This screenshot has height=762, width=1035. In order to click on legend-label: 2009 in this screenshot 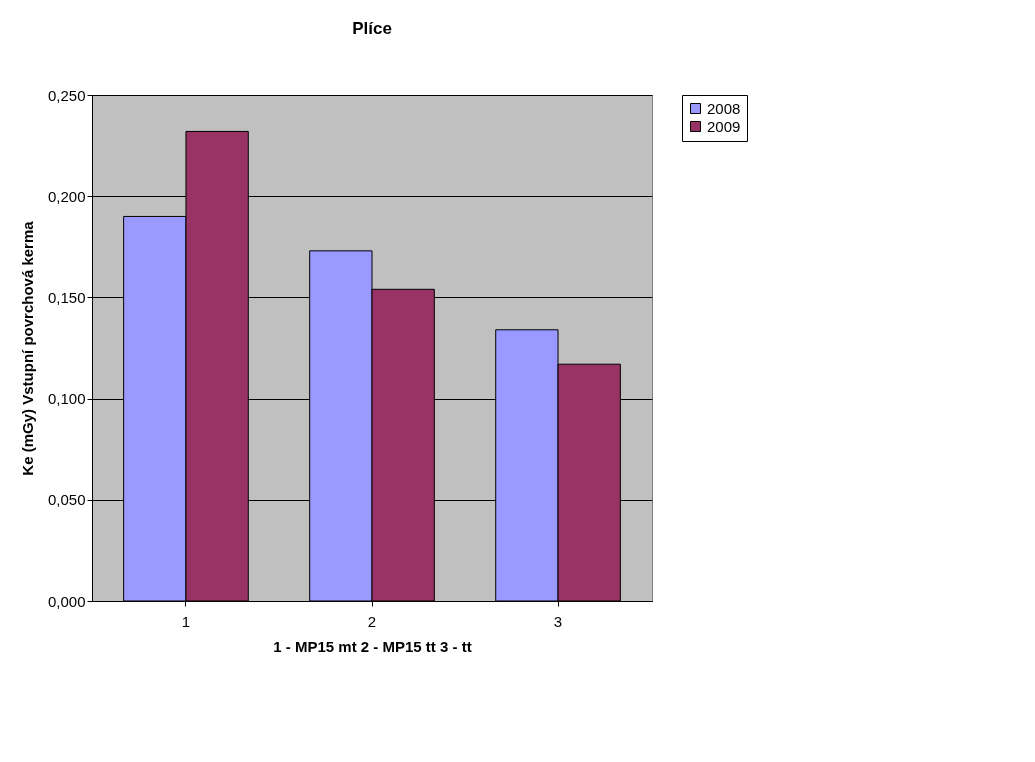, I will do `click(724, 126)`.